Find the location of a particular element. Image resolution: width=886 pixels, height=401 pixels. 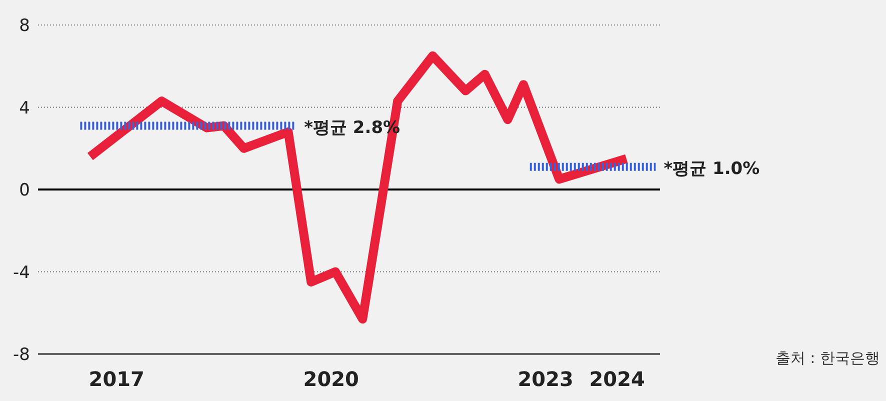

x-tick-label: 2023 is located at coordinates (546, 379).